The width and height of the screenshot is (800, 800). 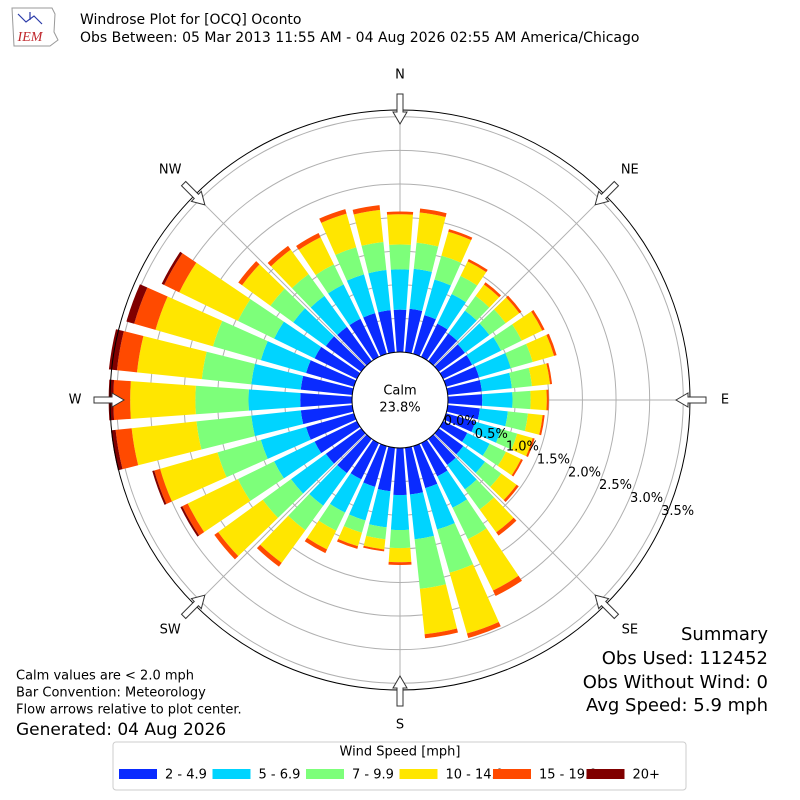 I want to click on r-tick-label: 0.5%, so click(x=491, y=434).